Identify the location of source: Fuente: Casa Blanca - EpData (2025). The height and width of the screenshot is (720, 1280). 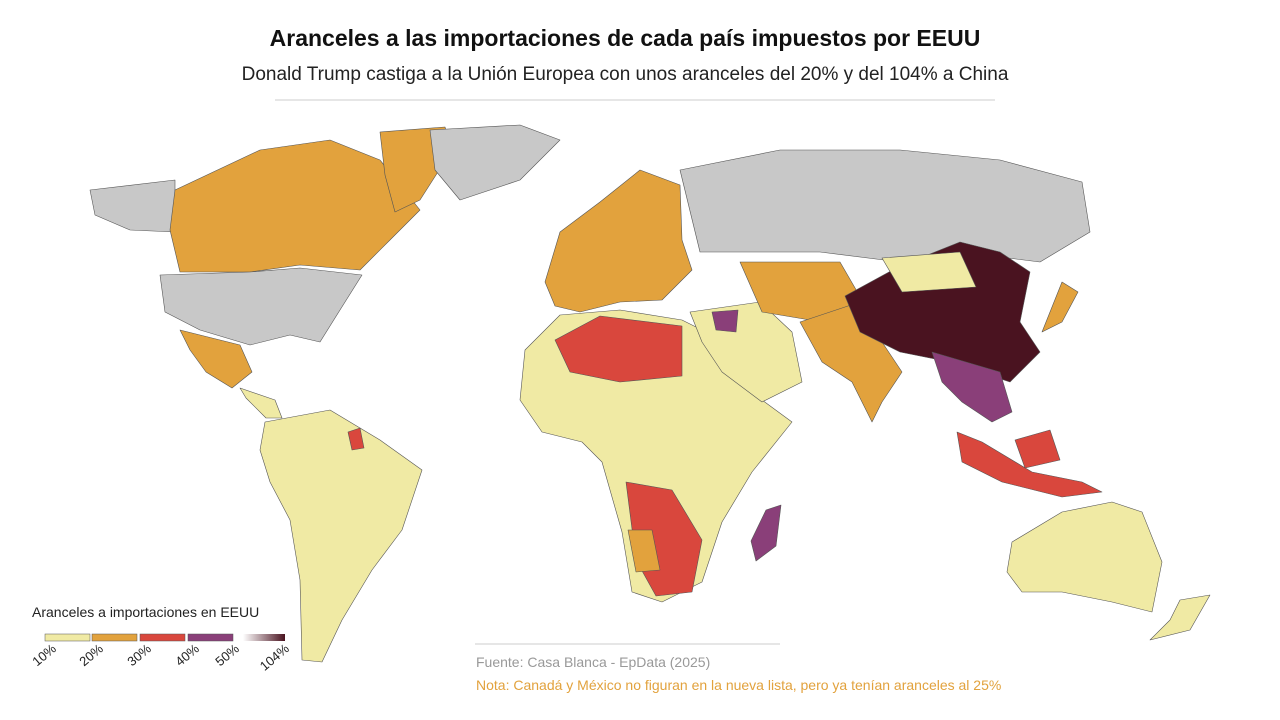
(593, 662).